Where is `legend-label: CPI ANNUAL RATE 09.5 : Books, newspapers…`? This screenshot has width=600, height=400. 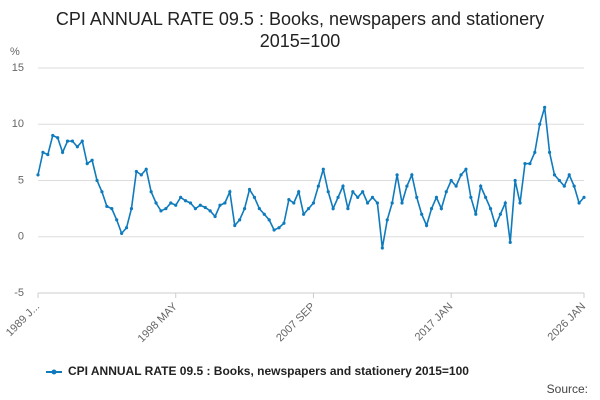 legend-label: CPI ANNUAL RATE 09.5 : Books, newspapers… is located at coordinates (268, 371).